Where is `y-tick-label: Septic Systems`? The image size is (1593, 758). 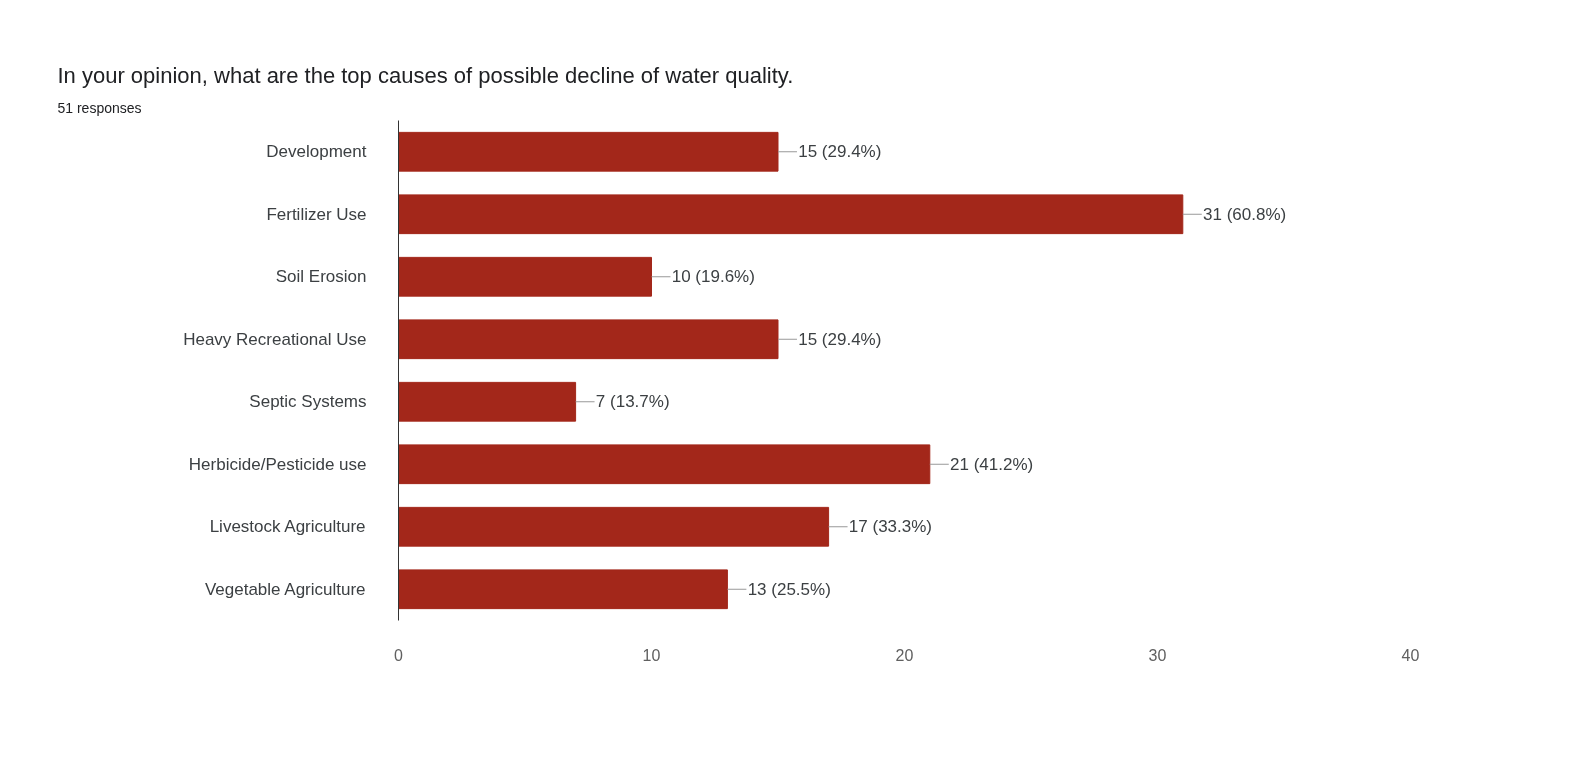
y-tick-label: Septic Systems is located at coordinates (308, 402).